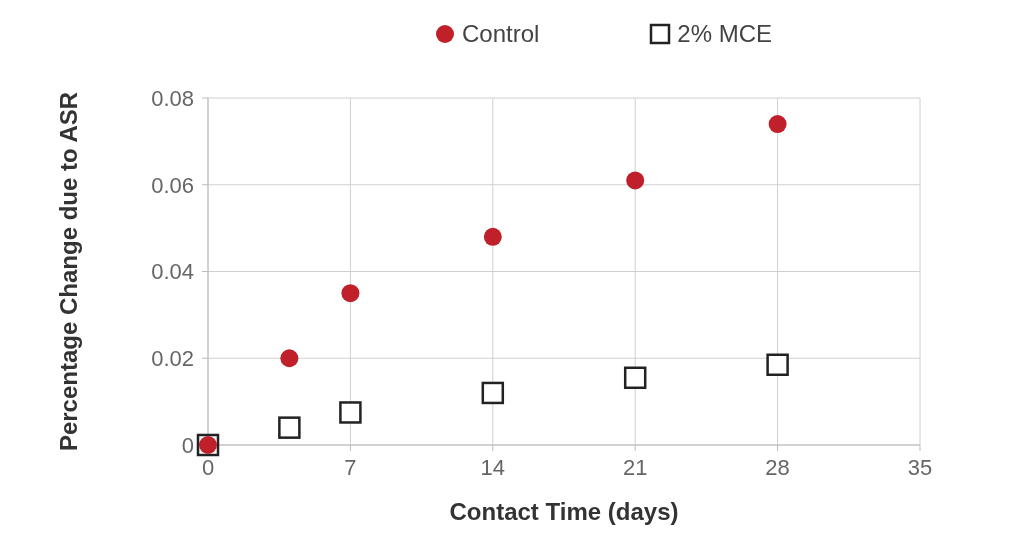 Image resolution: width=1013 pixels, height=548 pixels. What do you see at coordinates (172, 185) in the screenshot?
I see `y-tick-label: 0.06` at bounding box center [172, 185].